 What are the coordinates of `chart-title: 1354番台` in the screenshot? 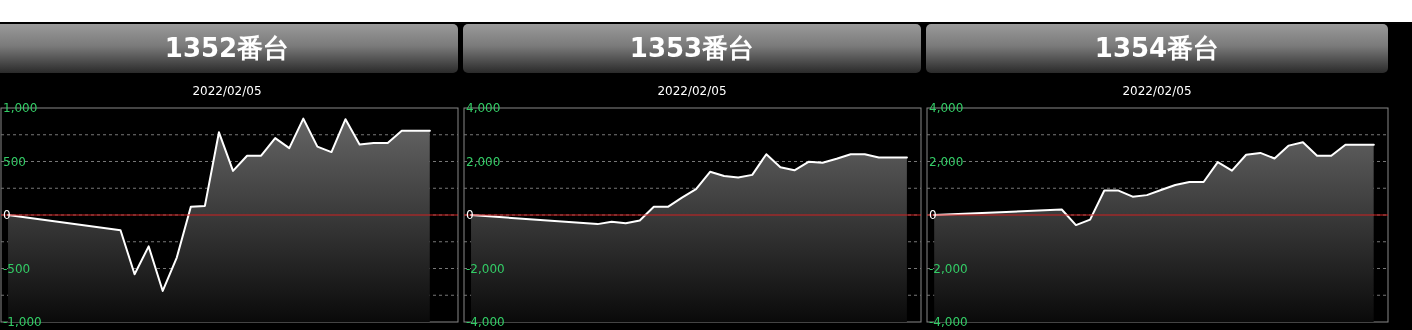 It's located at (1157, 48).